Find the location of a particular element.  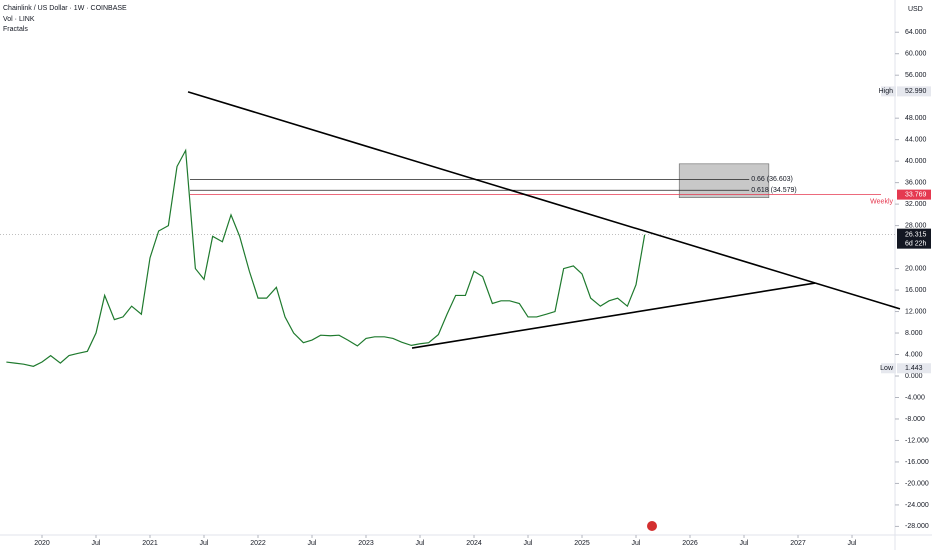

y-tick-label: 0.000 is located at coordinates (914, 376).